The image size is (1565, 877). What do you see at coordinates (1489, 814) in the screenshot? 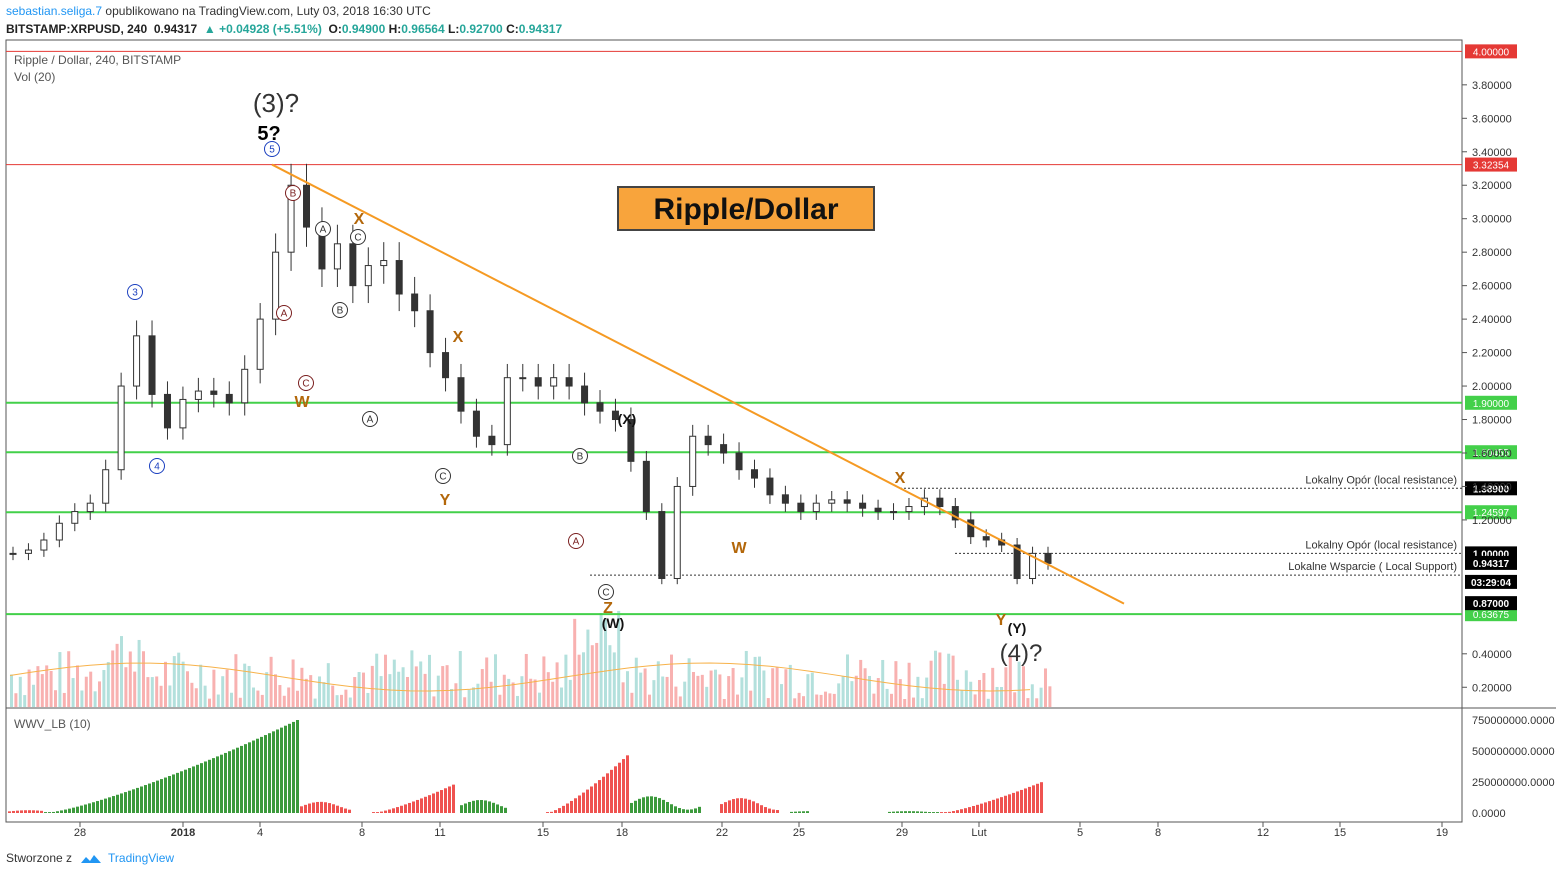
I see `indicator-tick-label: 0.0000` at bounding box center [1489, 814].